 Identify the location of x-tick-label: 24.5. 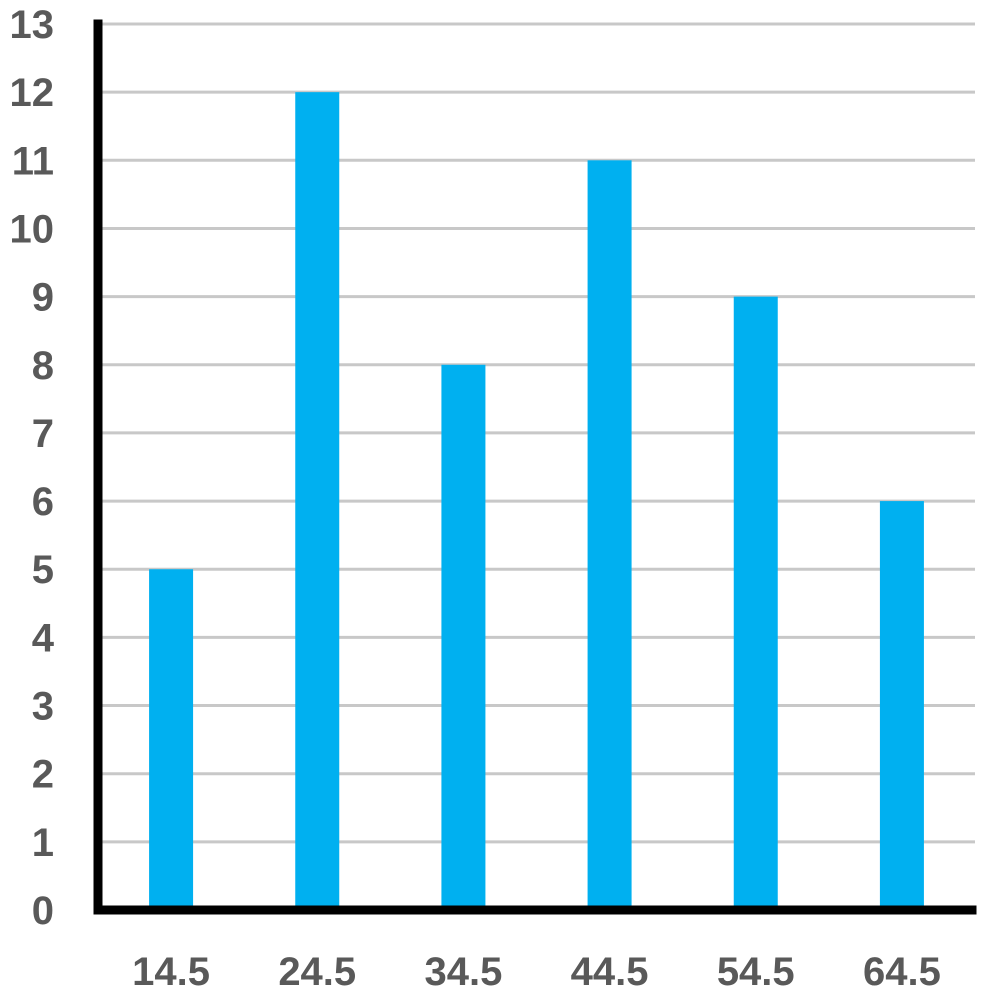
(317, 972).